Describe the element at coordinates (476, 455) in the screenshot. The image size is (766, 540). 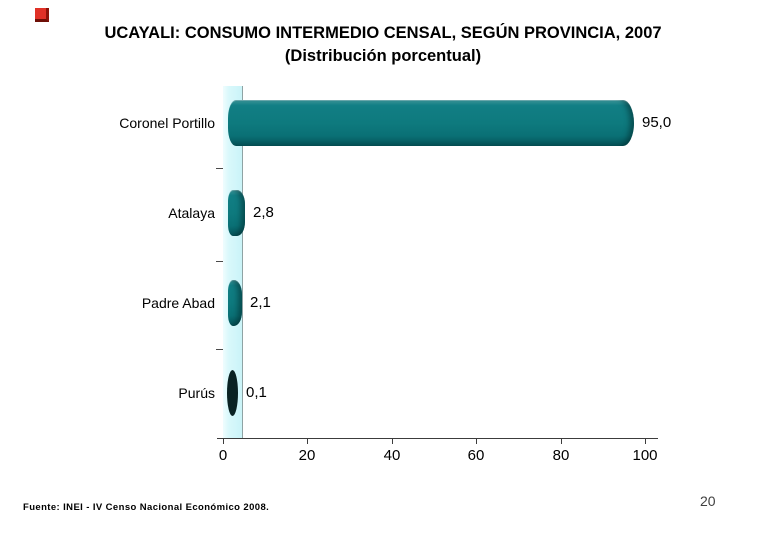
I see `axis-tick-label: 60` at that location.